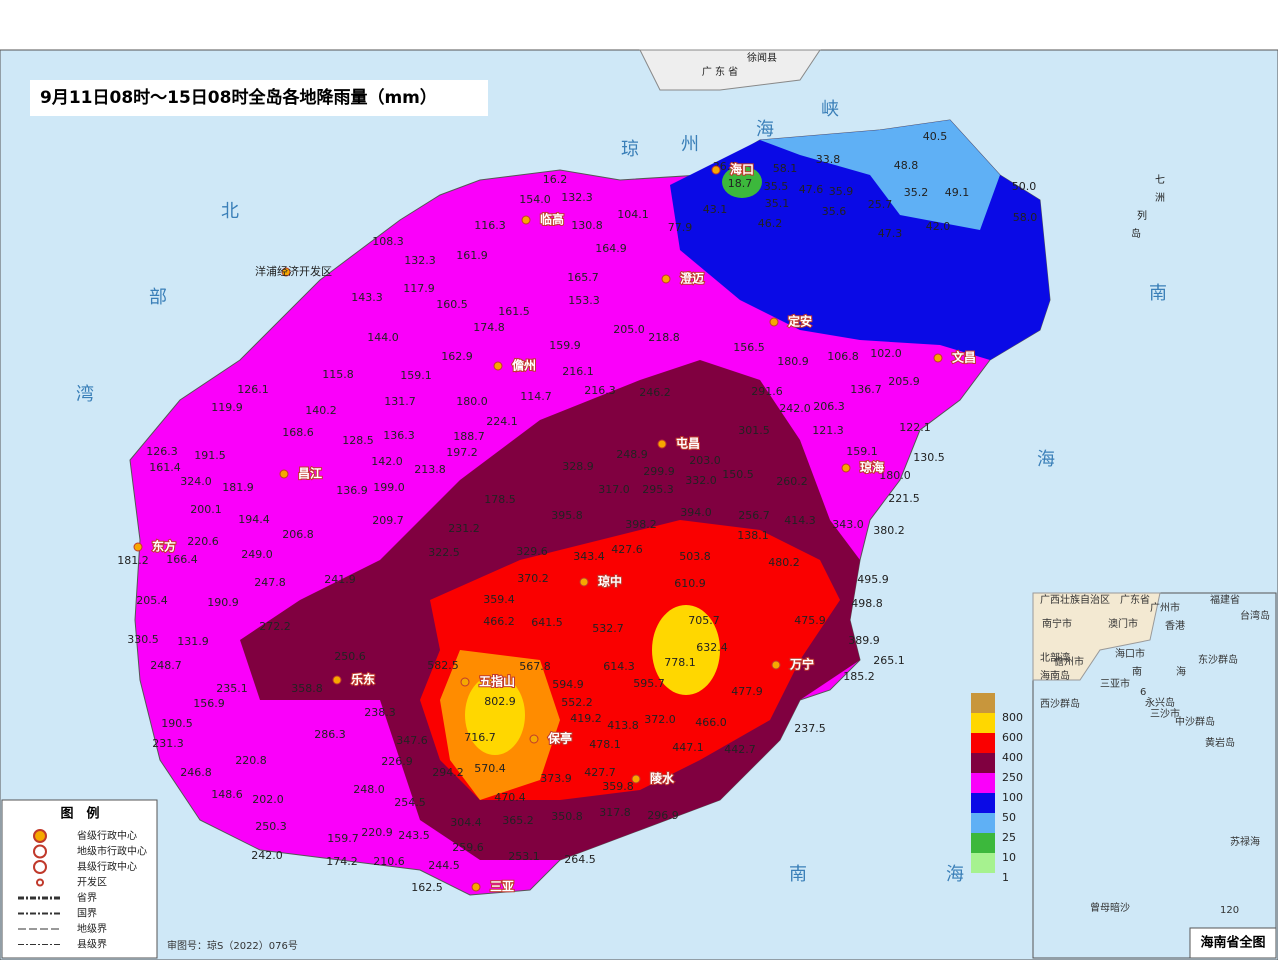  What do you see at coordinates (257, 554) in the screenshot?
I see `rainfall-value: 249.0` at bounding box center [257, 554].